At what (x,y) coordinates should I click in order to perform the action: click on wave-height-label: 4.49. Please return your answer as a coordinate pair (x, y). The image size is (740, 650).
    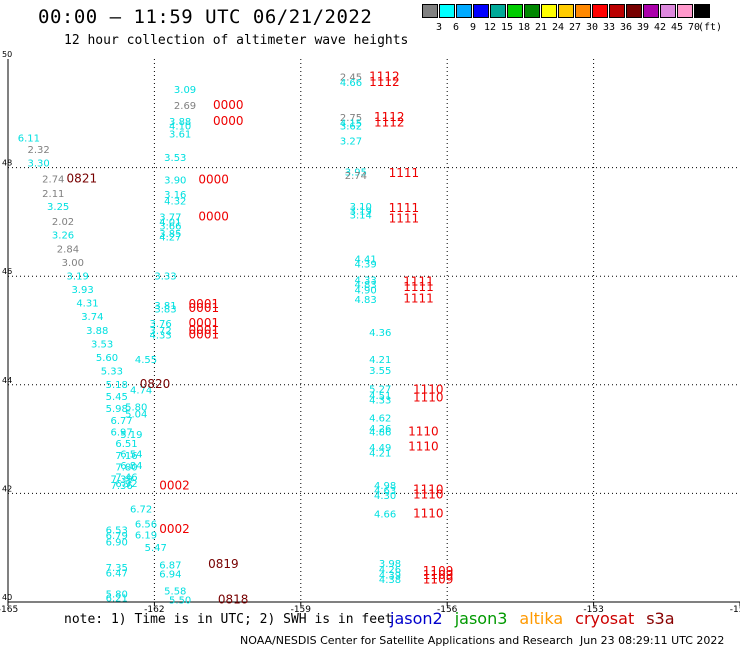
    Looking at the image, I should click on (380, 448).